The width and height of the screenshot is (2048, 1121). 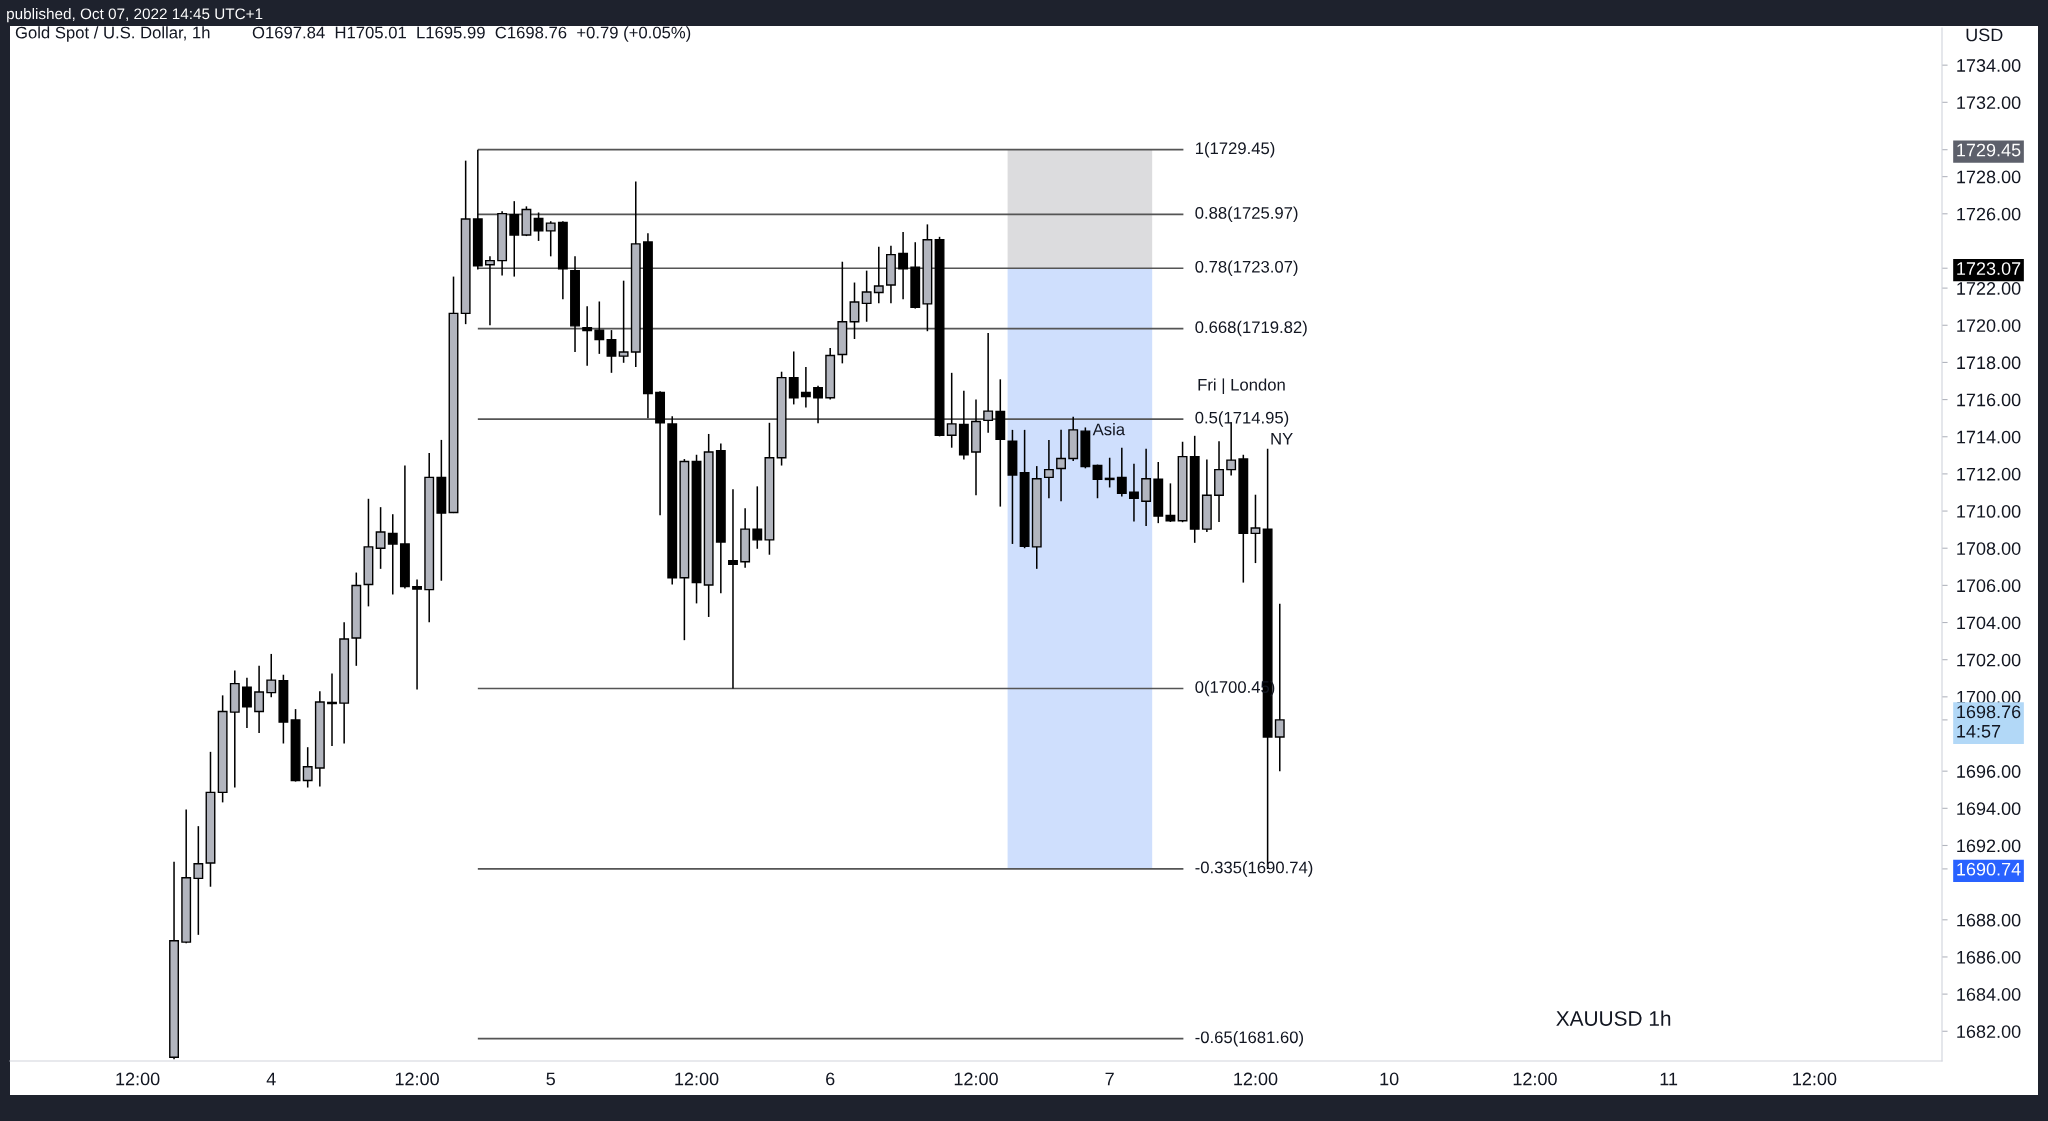 What do you see at coordinates (1989, 400) in the screenshot?
I see `y-tick-label: 1716.00` at bounding box center [1989, 400].